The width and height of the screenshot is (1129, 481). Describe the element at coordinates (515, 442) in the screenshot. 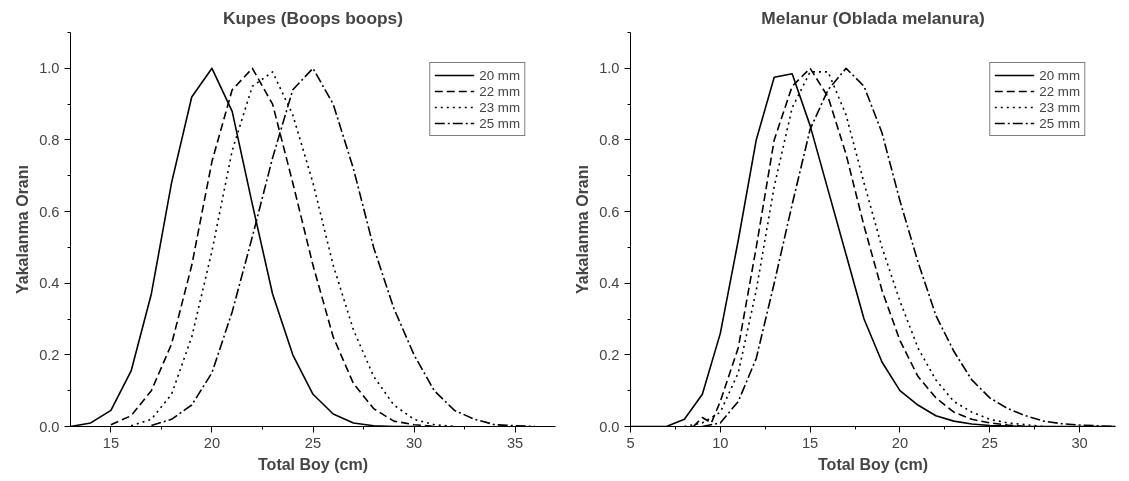

I see `x-tick-label: 35` at that location.